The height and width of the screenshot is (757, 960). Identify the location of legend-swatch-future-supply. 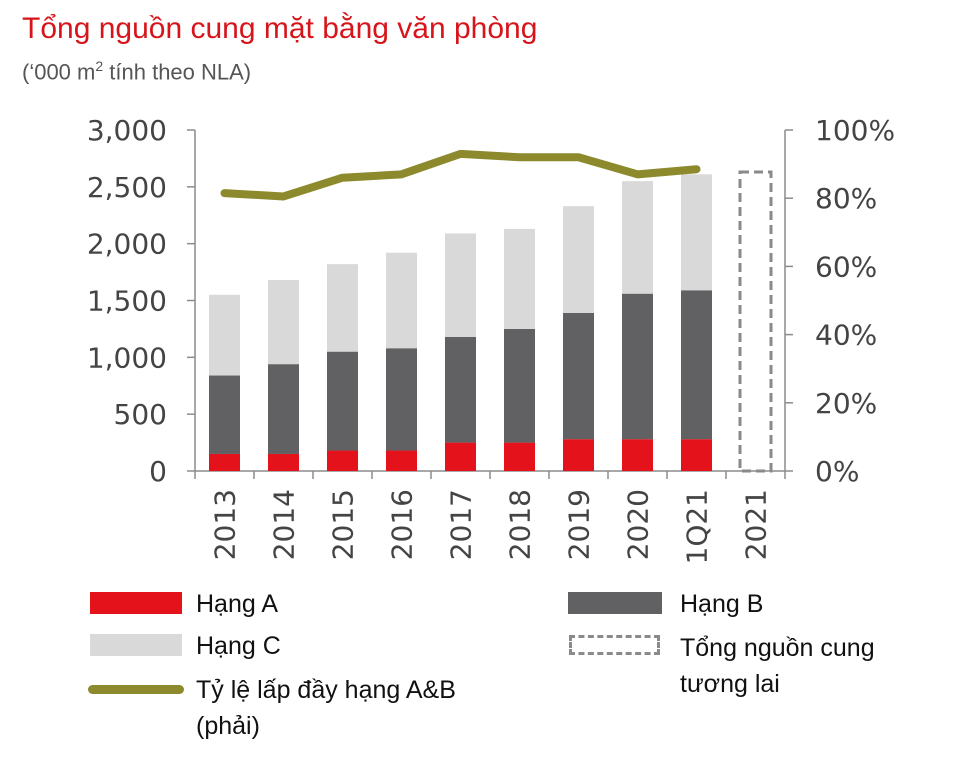
(614, 645).